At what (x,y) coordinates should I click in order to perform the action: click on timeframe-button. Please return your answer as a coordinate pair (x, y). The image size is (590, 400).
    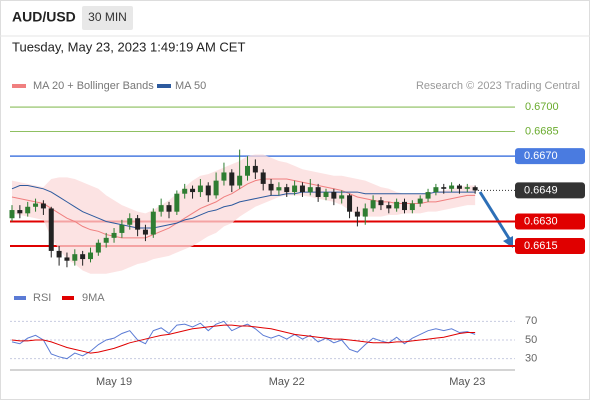
    Looking at the image, I should click on (107, 18).